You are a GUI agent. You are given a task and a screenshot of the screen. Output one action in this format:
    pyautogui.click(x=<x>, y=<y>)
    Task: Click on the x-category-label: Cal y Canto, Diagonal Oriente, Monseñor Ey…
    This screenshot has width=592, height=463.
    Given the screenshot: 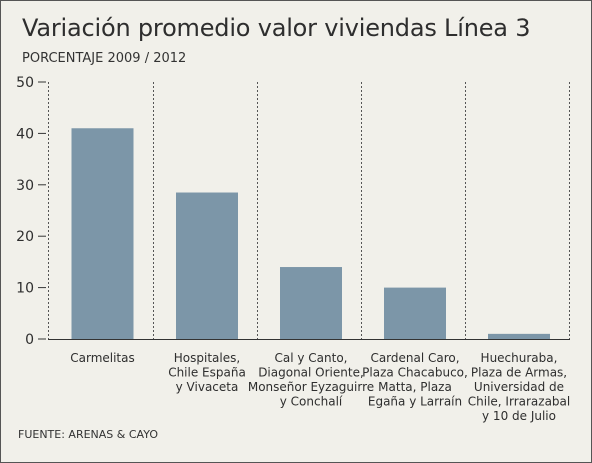 What is the action you would take?
    pyautogui.click(x=311, y=380)
    